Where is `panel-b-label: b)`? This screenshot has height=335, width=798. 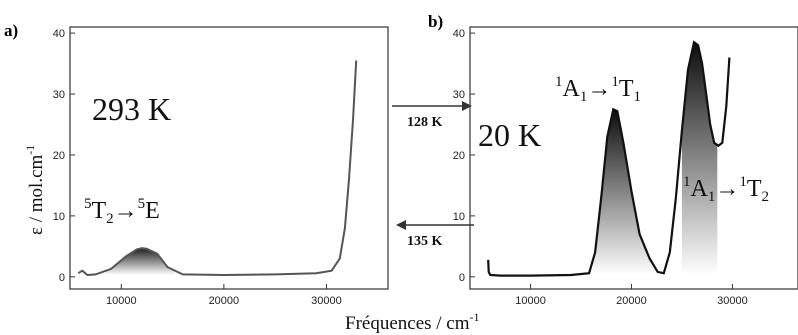
panel-b-label: b) is located at coordinates (435, 21).